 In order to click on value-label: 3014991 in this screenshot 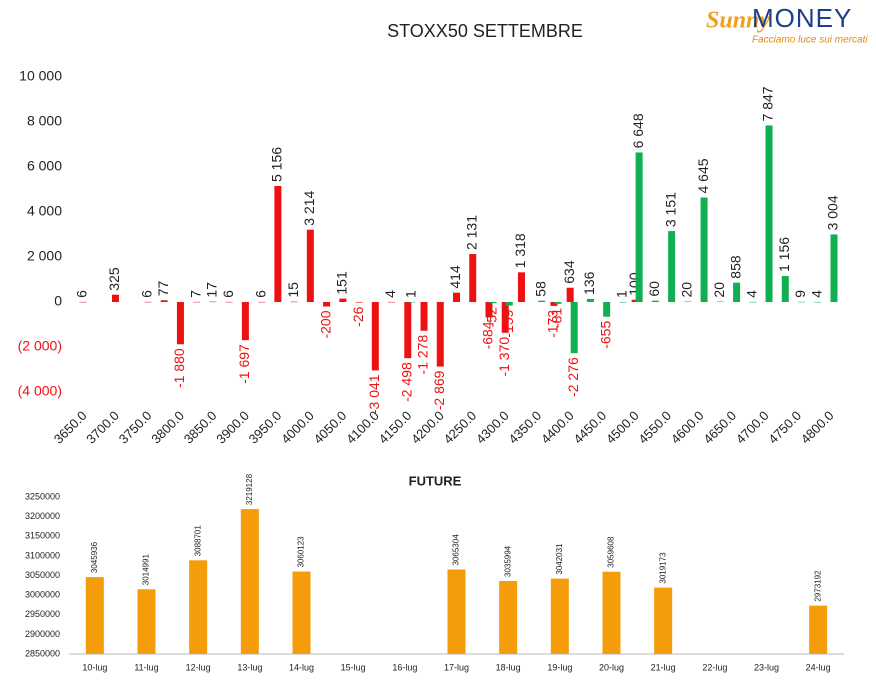, I will do `click(146, 570)`.